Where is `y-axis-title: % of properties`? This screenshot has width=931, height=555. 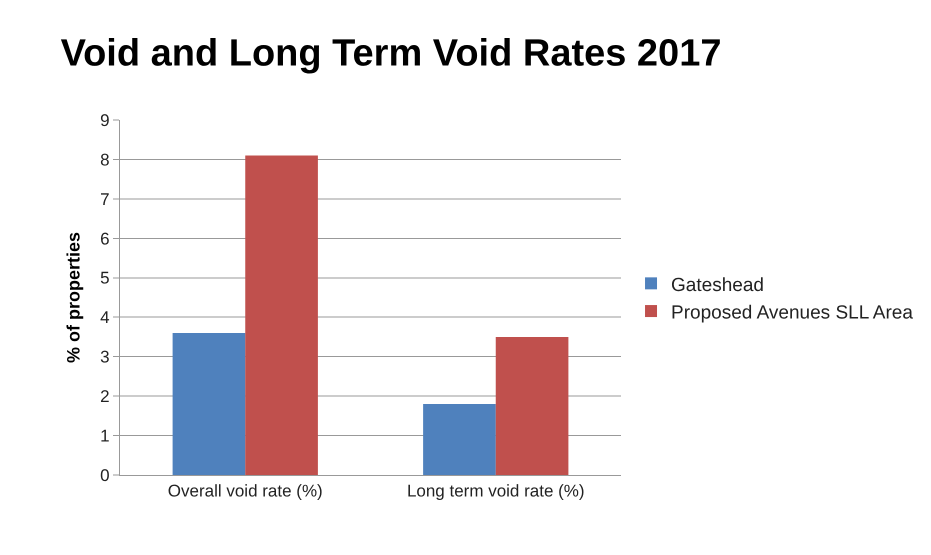 y-axis-title: % of properties is located at coordinates (73, 298).